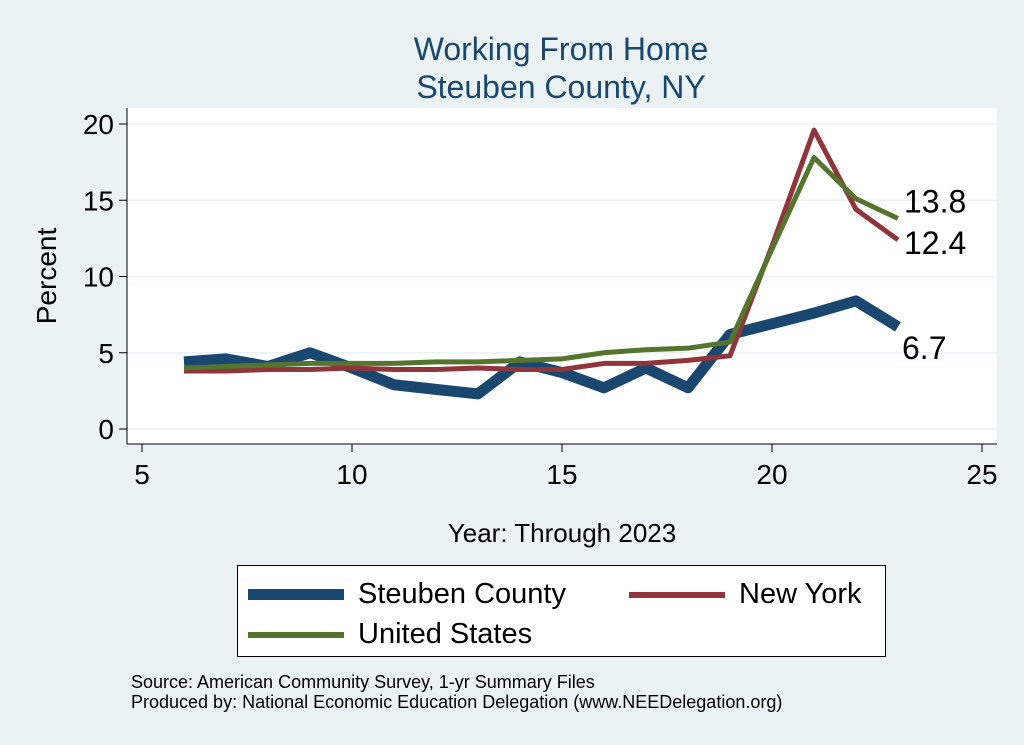  I want to click on legend-item-steuben-county: Steuben County, so click(407, 594).